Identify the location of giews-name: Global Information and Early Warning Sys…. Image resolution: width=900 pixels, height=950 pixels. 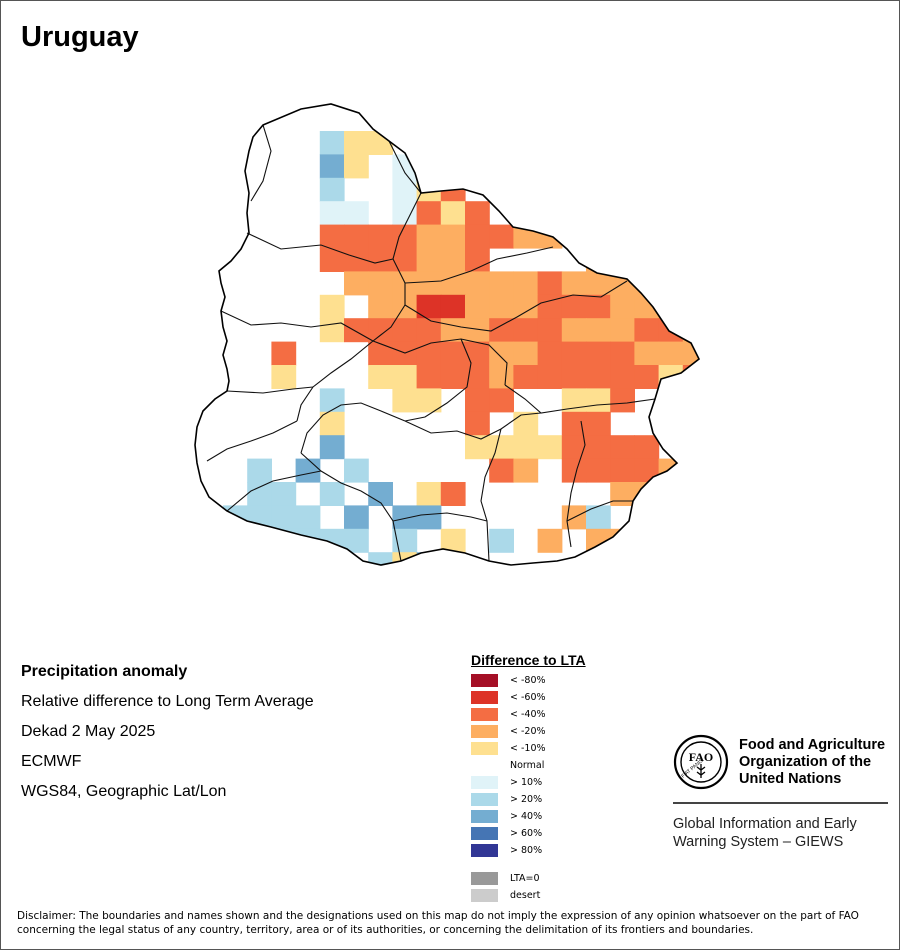
(780, 833).